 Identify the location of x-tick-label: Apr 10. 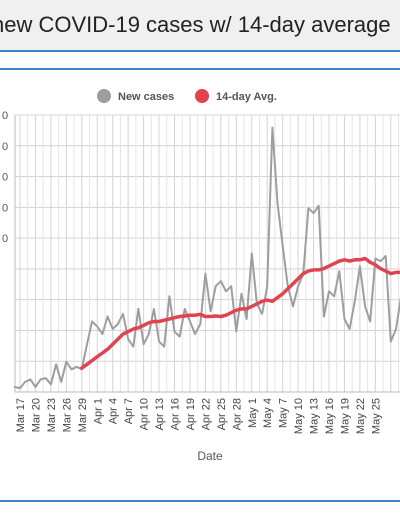
(145, 414).